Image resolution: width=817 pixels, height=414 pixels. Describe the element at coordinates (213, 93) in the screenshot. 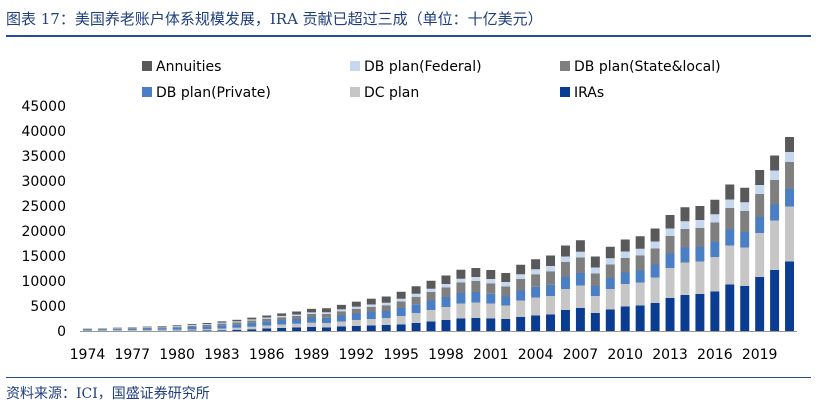

I see `legend-label: DB plan(Private)` at that location.